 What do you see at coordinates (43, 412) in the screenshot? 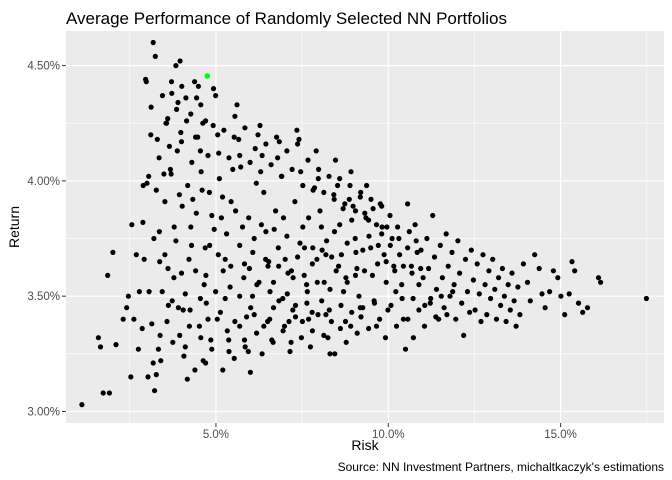
I see `y-tick-label: 3.00%` at bounding box center [43, 412].